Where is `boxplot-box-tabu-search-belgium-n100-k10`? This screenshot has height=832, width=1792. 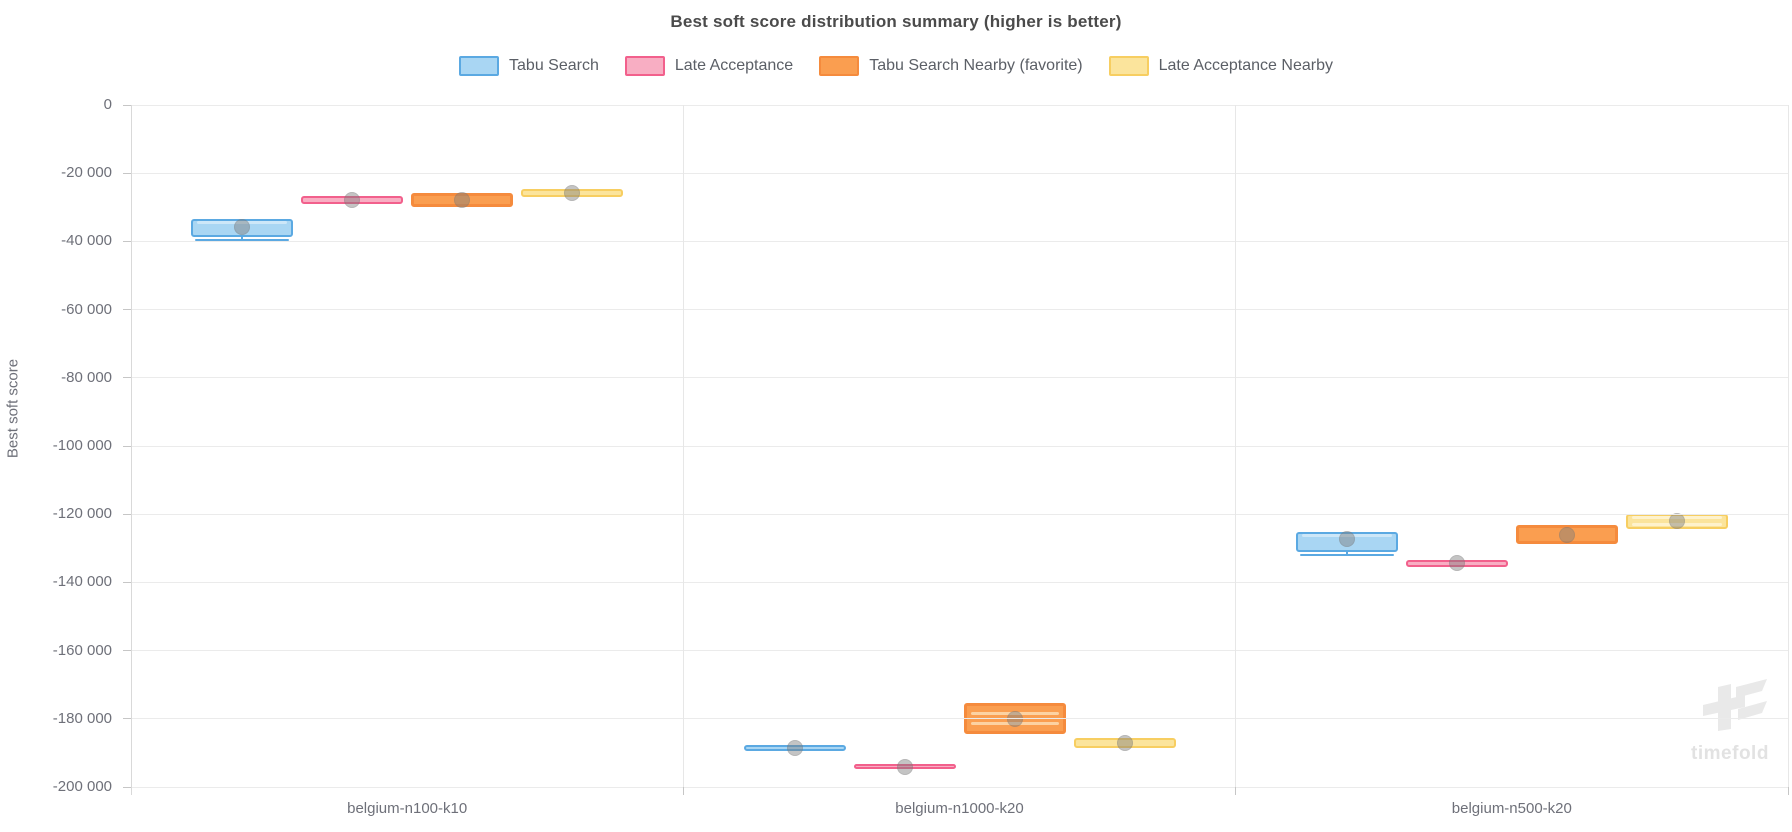
boxplot-box-tabu-search-belgium-n100-k10 is located at coordinates (242, 228).